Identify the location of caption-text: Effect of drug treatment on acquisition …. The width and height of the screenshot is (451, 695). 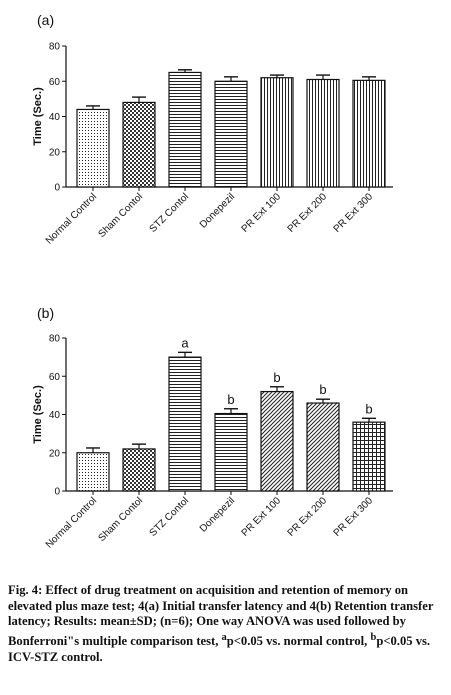
(221, 615).